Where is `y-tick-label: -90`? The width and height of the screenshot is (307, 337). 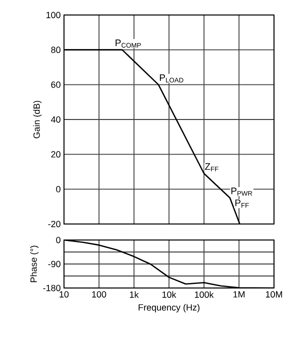 y-tick-label: -90 is located at coordinates (54, 264).